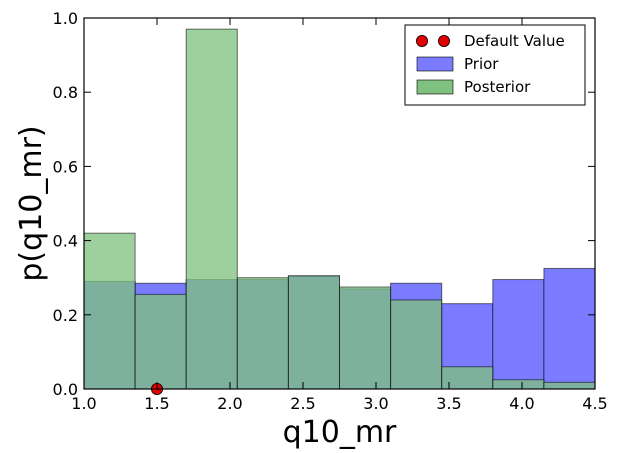  What do you see at coordinates (340, 432) in the screenshot?
I see `x-axis-title: q10_mr` at bounding box center [340, 432].